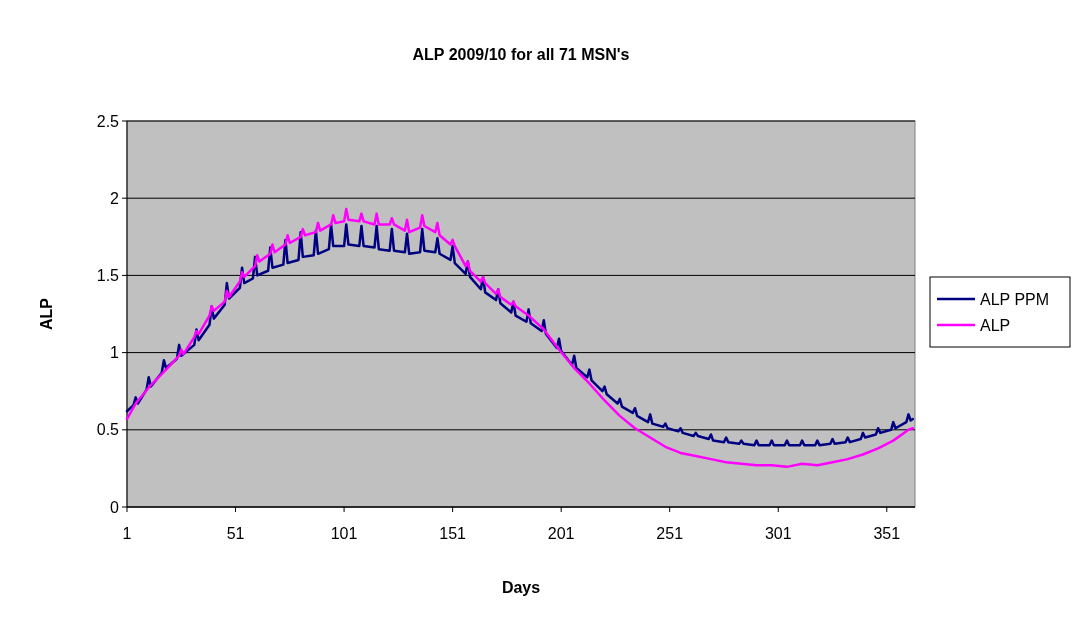  What do you see at coordinates (521, 587) in the screenshot?
I see `x-axis-title: Days` at bounding box center [521, 587].